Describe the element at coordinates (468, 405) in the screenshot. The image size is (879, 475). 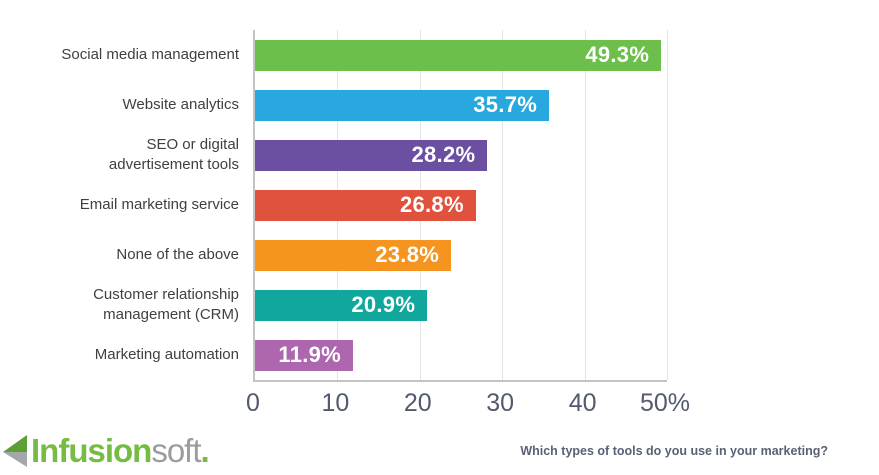
I see `x-axis-ticks: 0 10 20 30 40 50%` at that location.